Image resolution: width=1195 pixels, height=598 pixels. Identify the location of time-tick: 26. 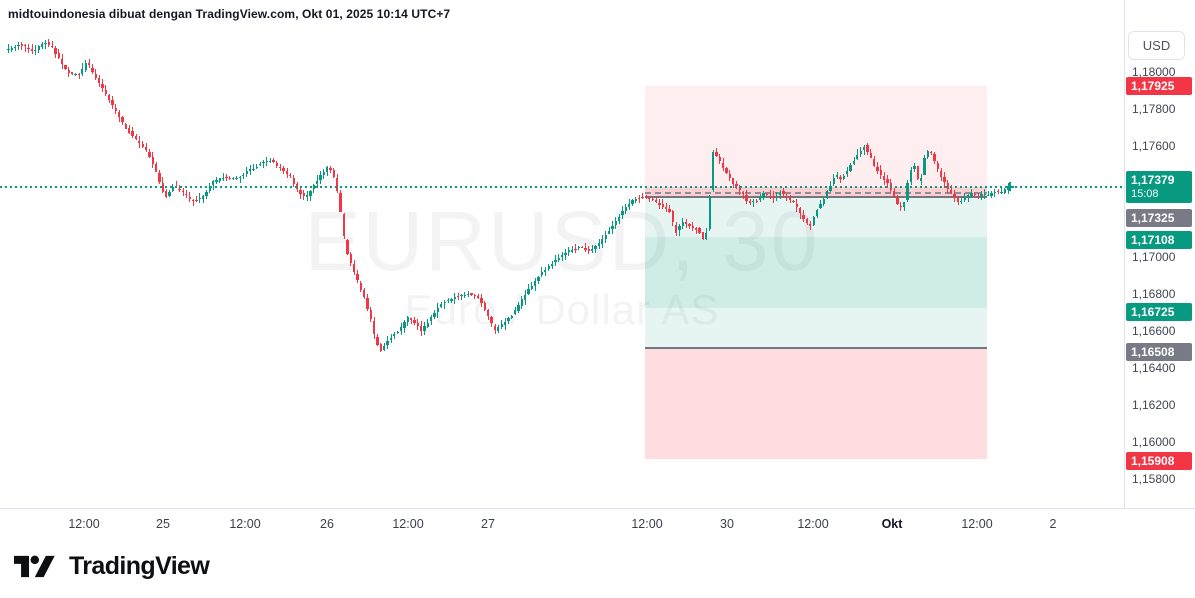
(327, 524).